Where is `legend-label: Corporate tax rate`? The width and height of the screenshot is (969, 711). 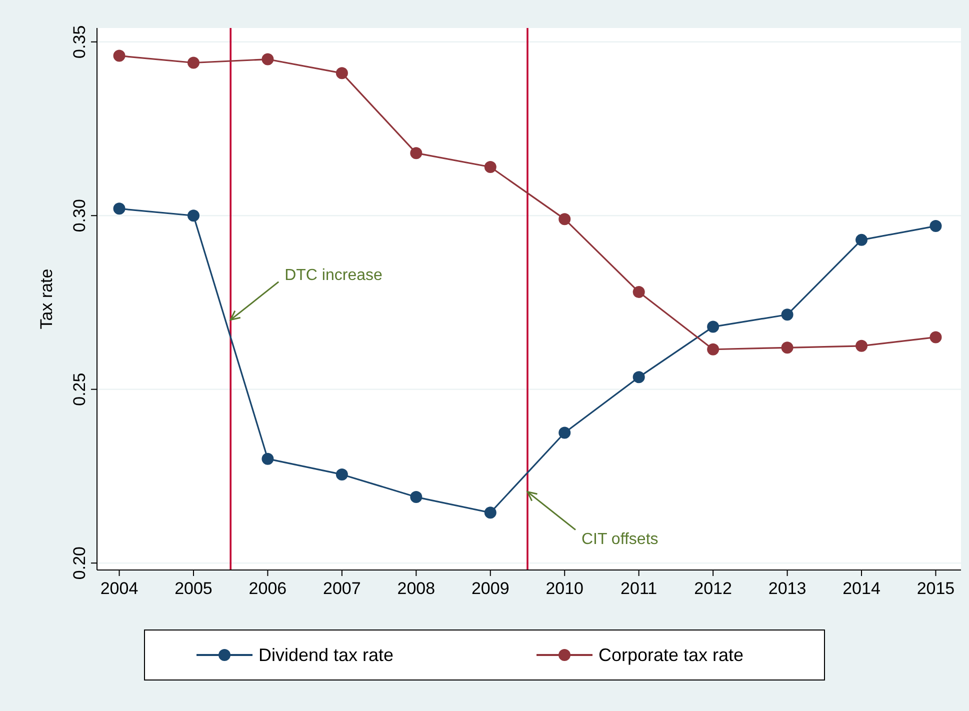 legend-label: Corporate tax rate is located at coordinates (671, 655).